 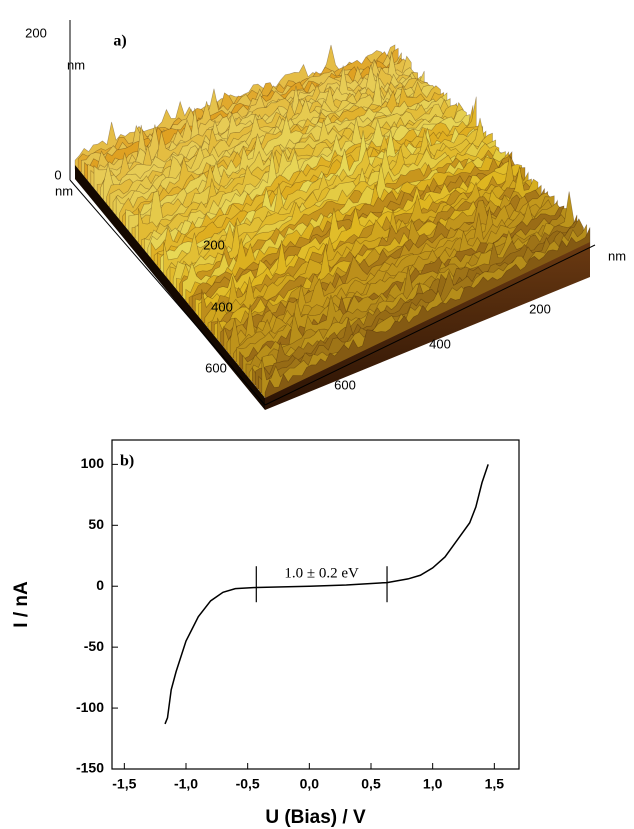 What do you see at coordinates (76, 64) in the screenshot?
I see `z-axis-label: nm` at bounding box center [76, 64].